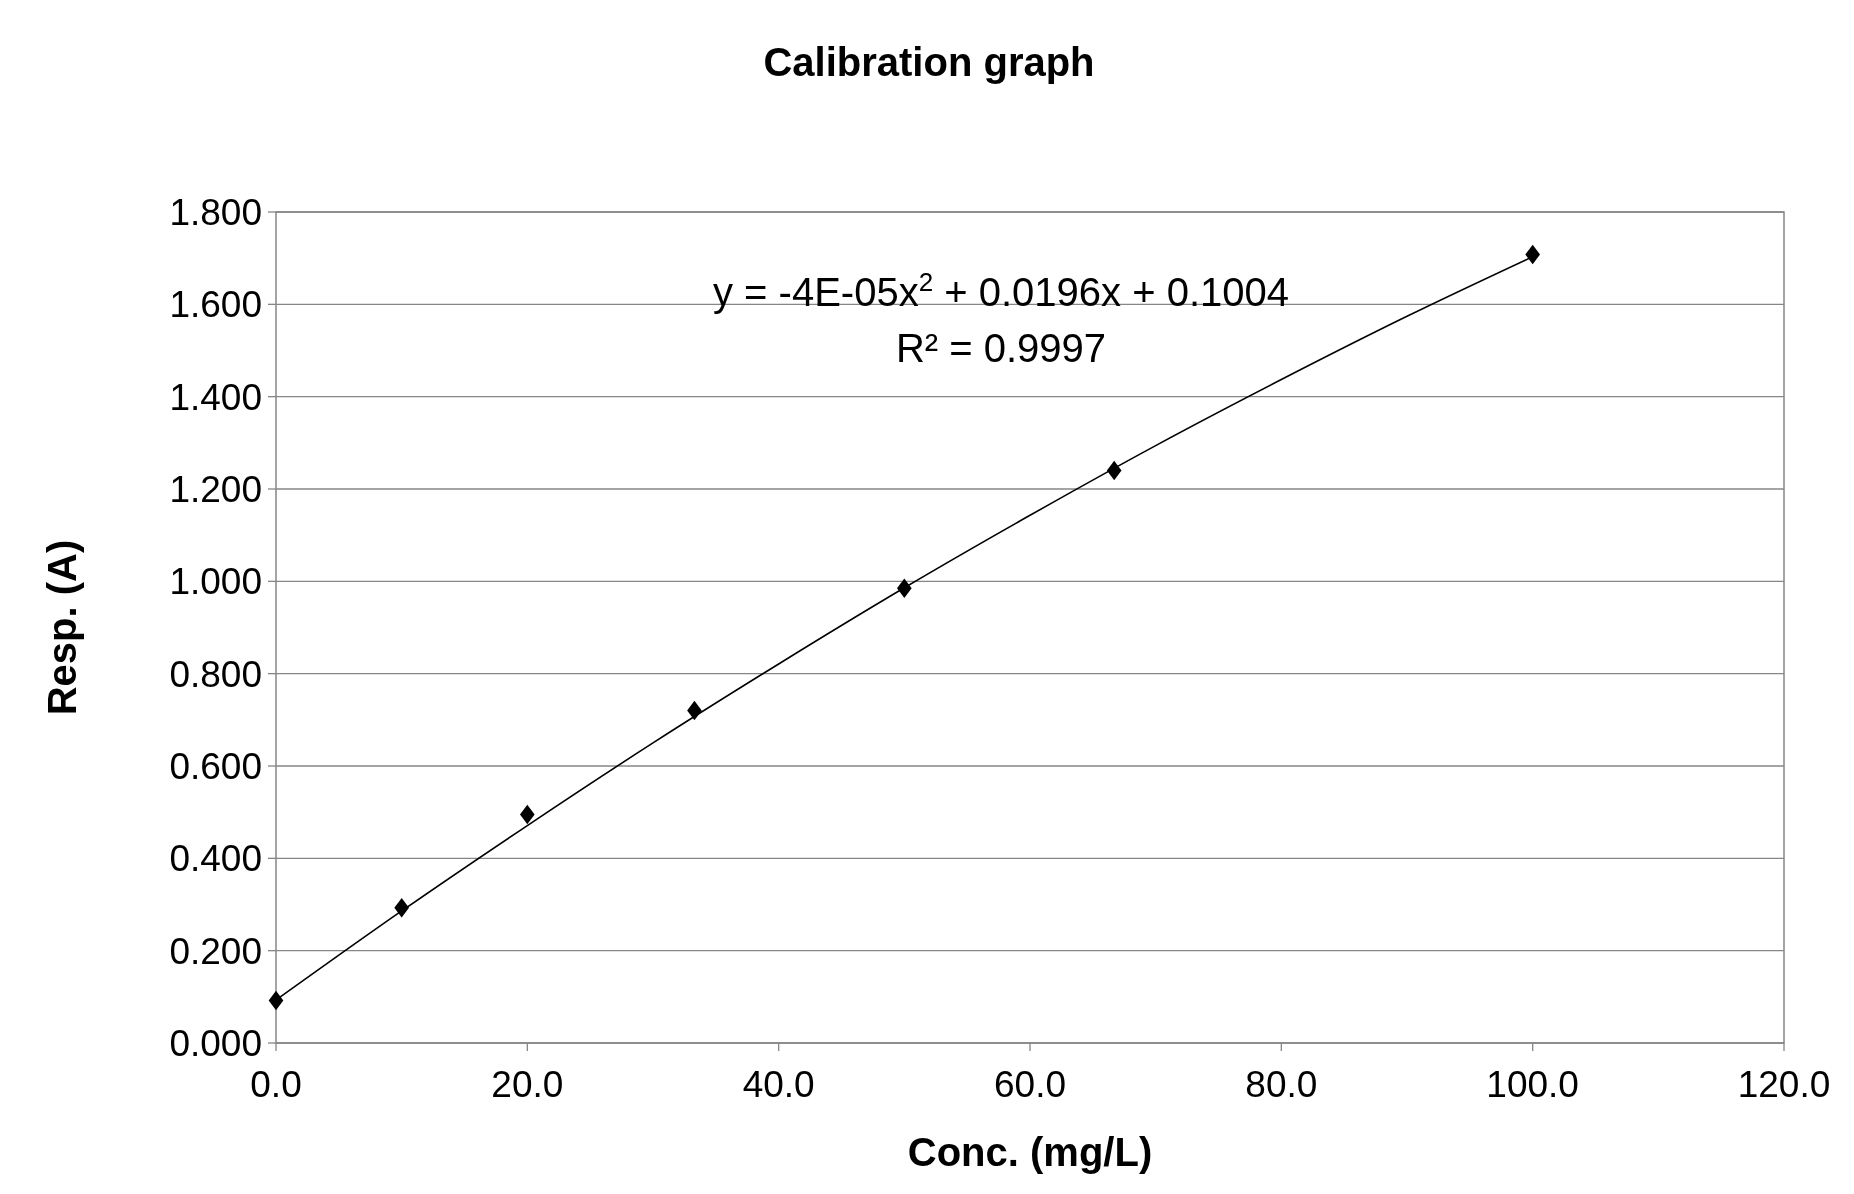 The width and height of the screenshot is (1854, 1194). What do you see at coordinates (276, 1084) in the screenshot?
I see `x-tick-label: 0.0` at bounding box center [276, 1084].